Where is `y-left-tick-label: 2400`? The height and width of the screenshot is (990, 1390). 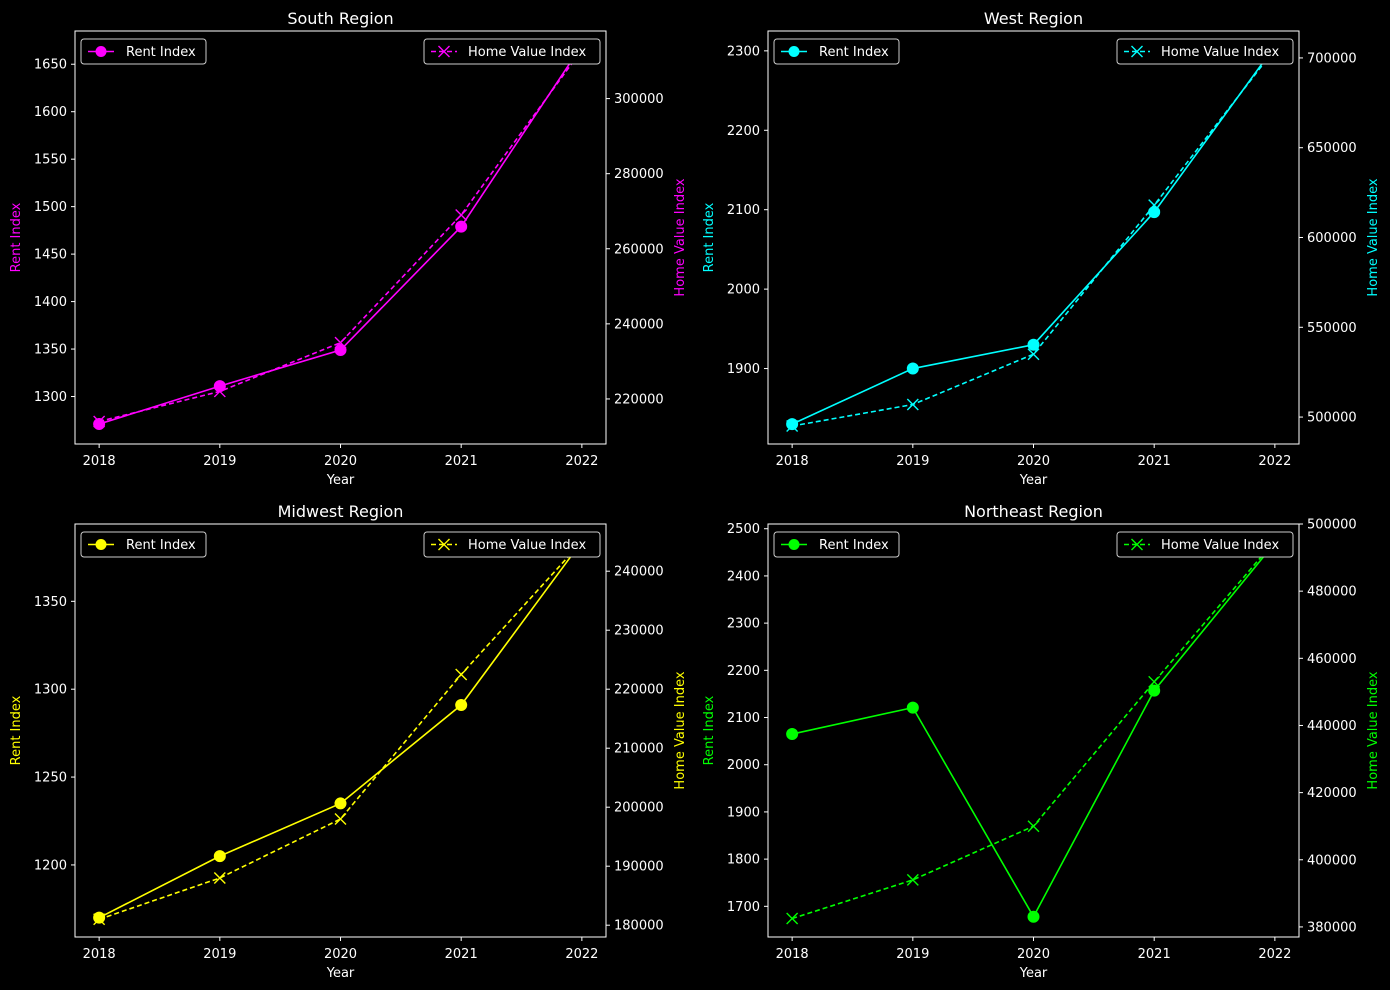 y-left-tick-label: 2400 is located at coordinates (743, 576).